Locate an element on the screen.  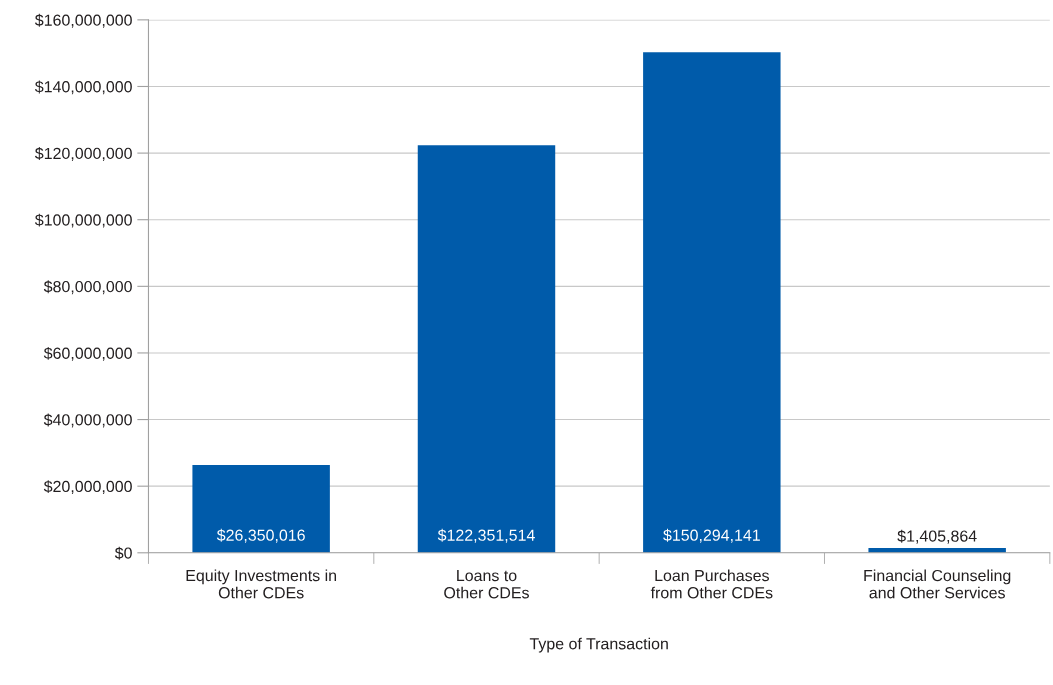
y-tick-label: $100,000,000 is located at coordinates (83, 220).